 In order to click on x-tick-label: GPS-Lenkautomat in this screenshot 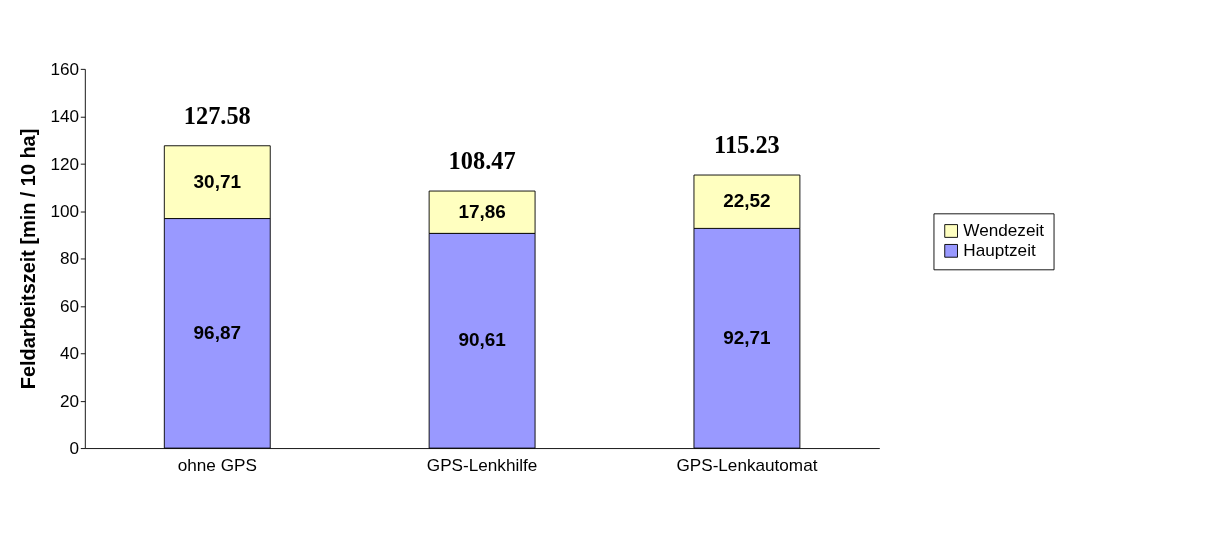, I will do `click(747, 465)`.